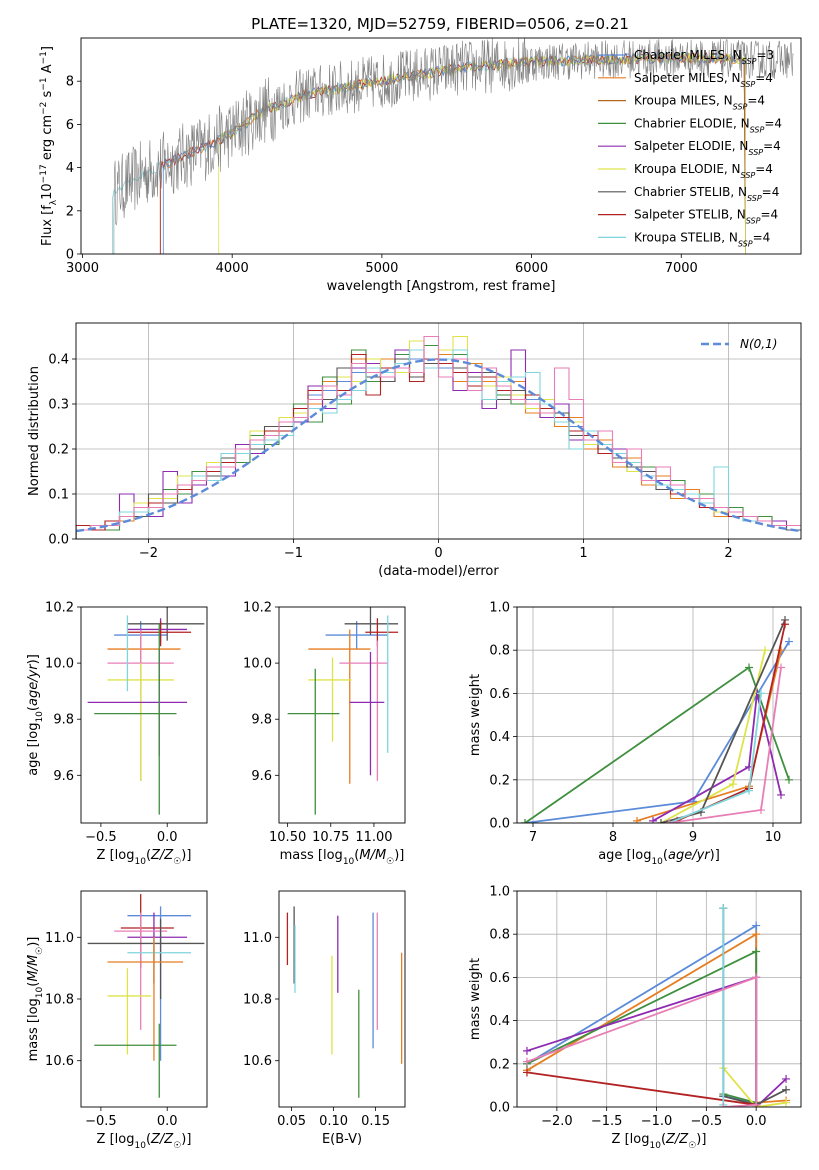 Image resolution: width=819 pixels, height=1170 pixels. Describe the element at coordinates (381, 268) in the screenshot. I see `x-tick-label: 5000` at that location.